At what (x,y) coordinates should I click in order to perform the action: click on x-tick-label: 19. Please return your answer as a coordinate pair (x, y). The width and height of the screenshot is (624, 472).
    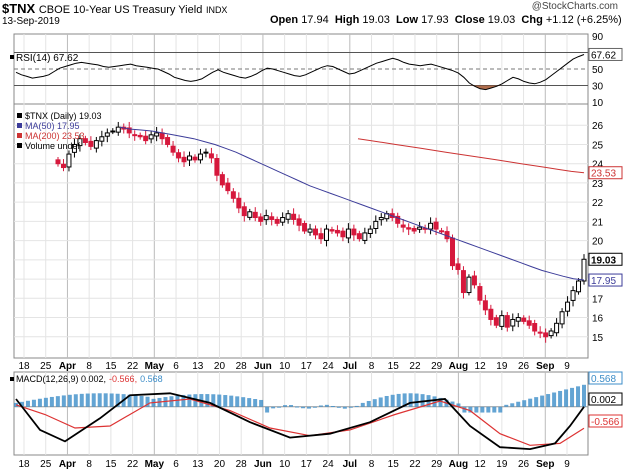
    Looking at the image, I should click on (502, 366).